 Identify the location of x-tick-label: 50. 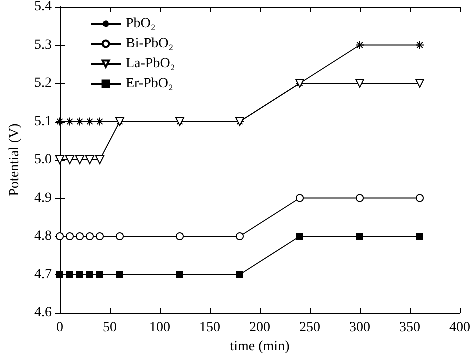
(110, 328).